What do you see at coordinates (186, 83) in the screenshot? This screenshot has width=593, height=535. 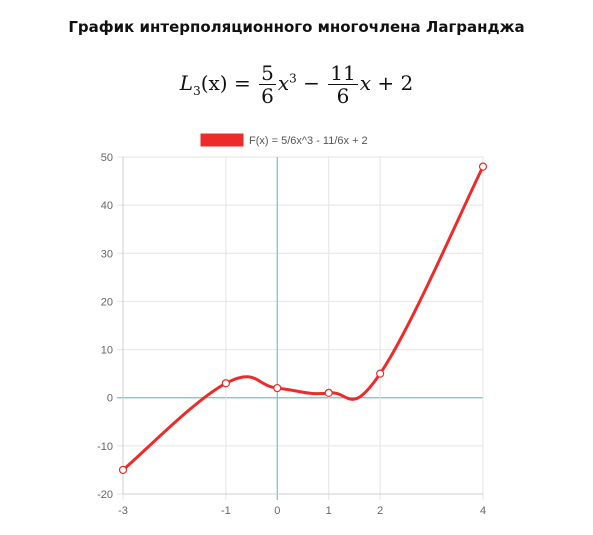 I see `formula-lhs-name: L` at bounding box center [186, 83].